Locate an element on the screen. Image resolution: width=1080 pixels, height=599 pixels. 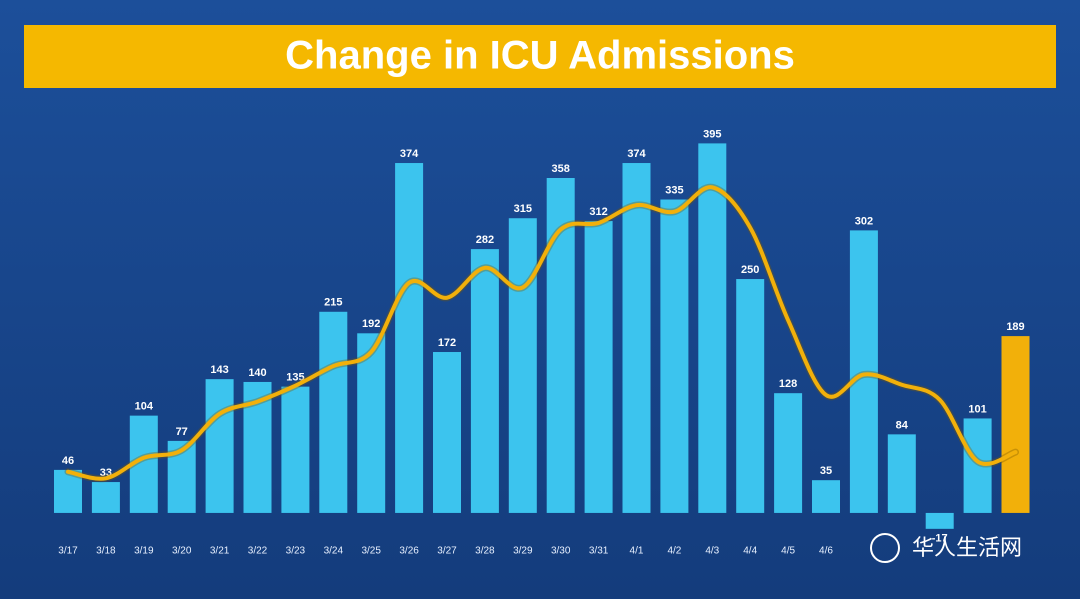
x-tick-label: 4/5 is located at coordinates (788, 551).